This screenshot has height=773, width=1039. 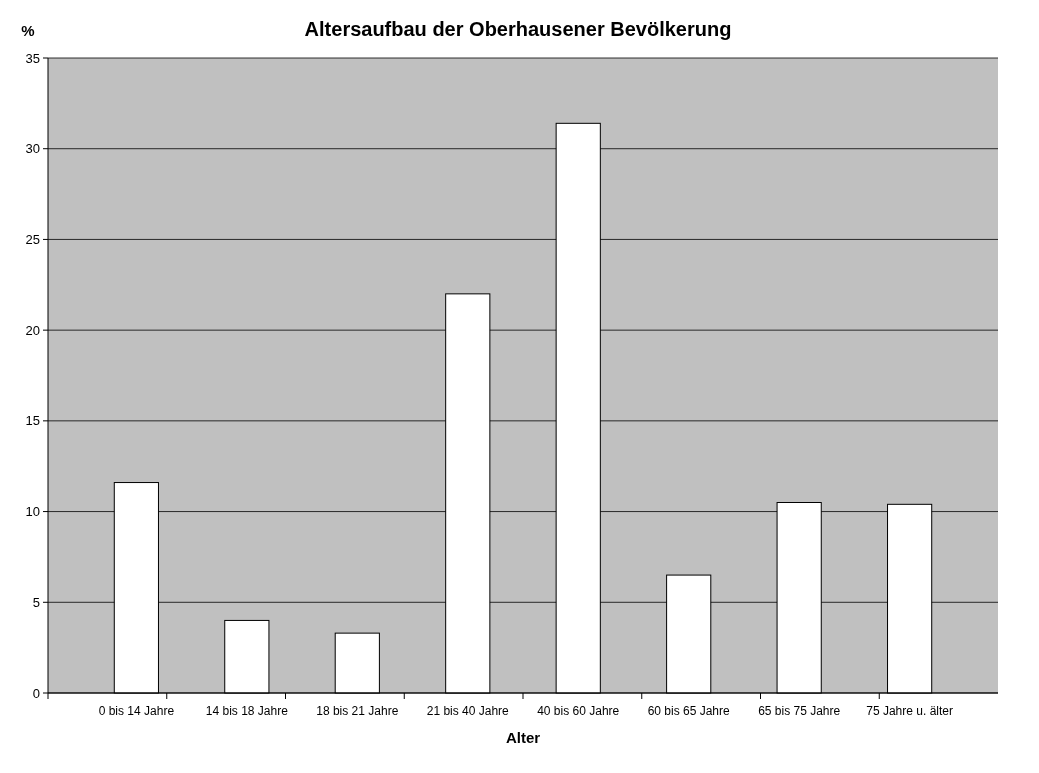 I want to click on y-tick-label: 10, so click(x=32, y=512).